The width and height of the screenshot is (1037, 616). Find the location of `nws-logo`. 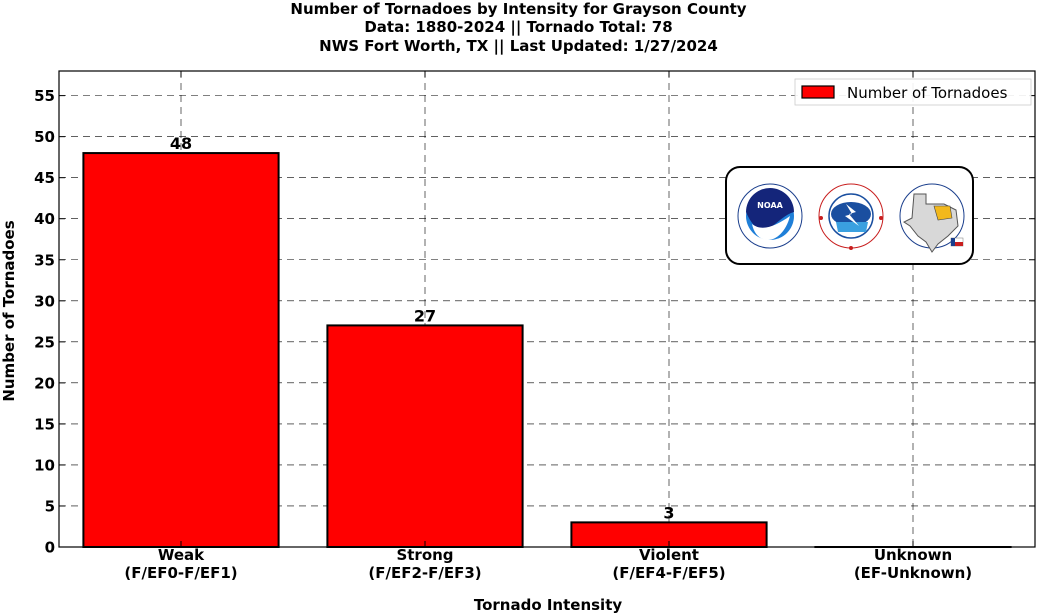

nws-logo is located at coordinates (851, 216).